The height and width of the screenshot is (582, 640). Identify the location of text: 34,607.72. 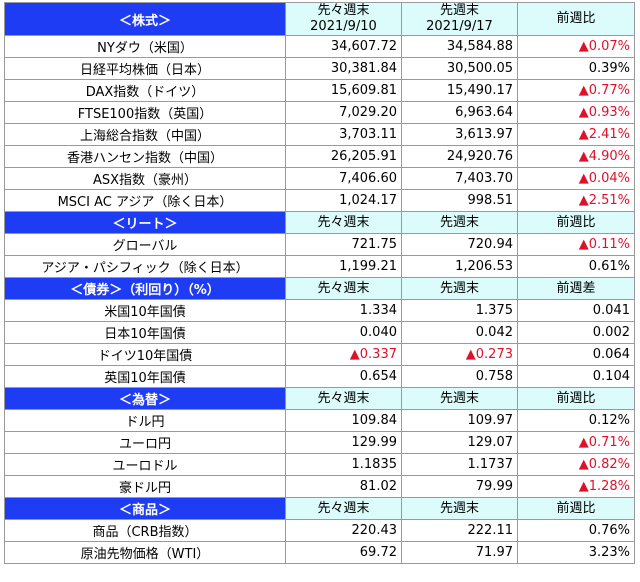
(363, 46).